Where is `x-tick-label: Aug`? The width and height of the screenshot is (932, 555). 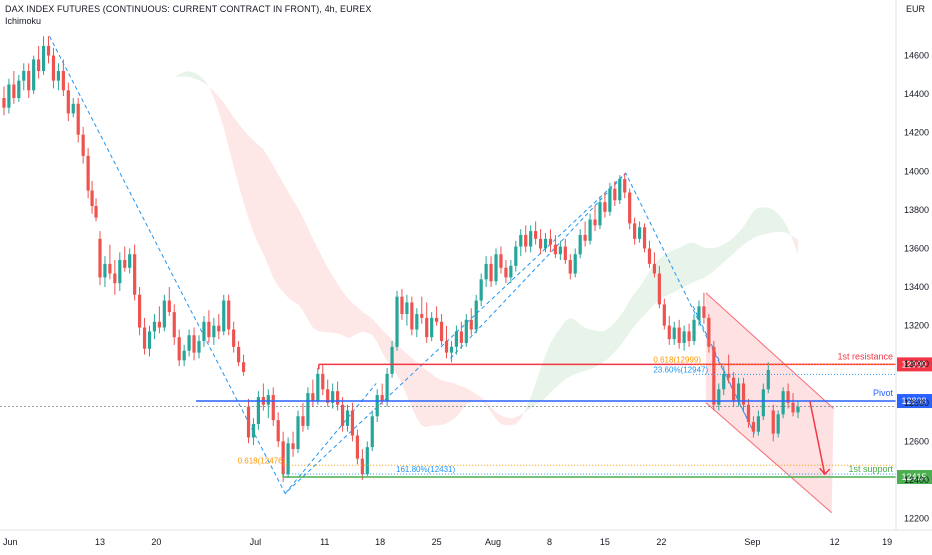 x-tick-label: Aug is located at coordinates (493, 542).